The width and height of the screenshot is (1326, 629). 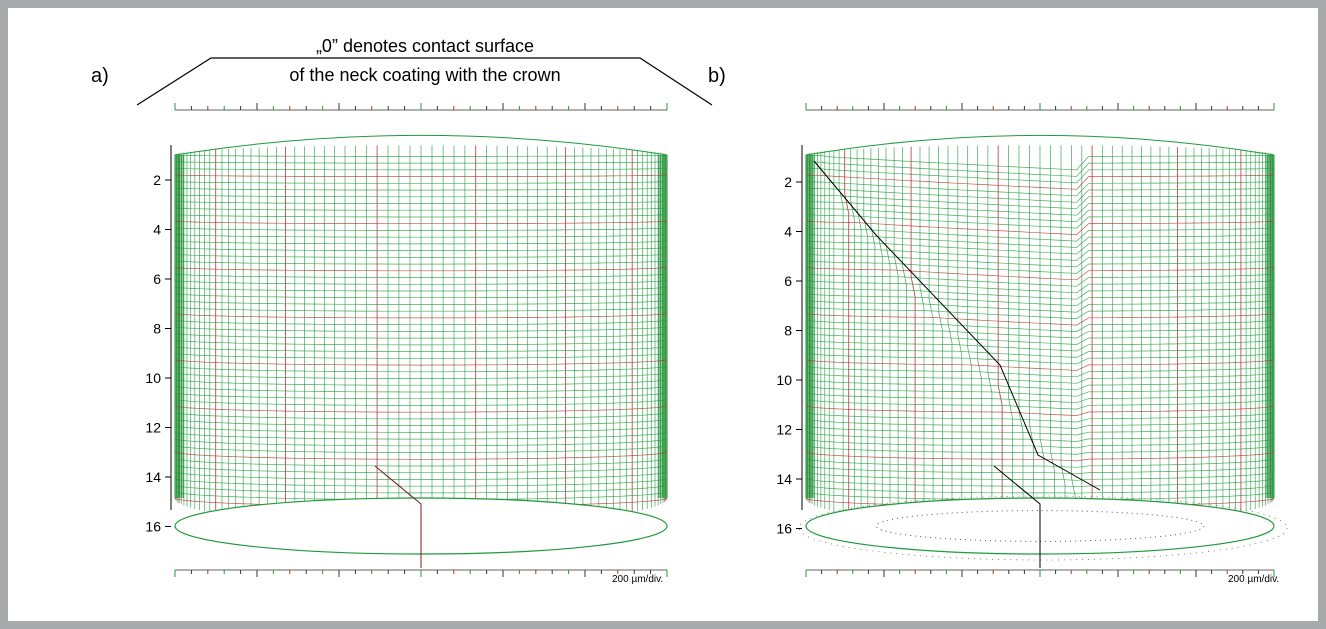 I want to click on mesh-top-rim, so click(x=1040, y=145).